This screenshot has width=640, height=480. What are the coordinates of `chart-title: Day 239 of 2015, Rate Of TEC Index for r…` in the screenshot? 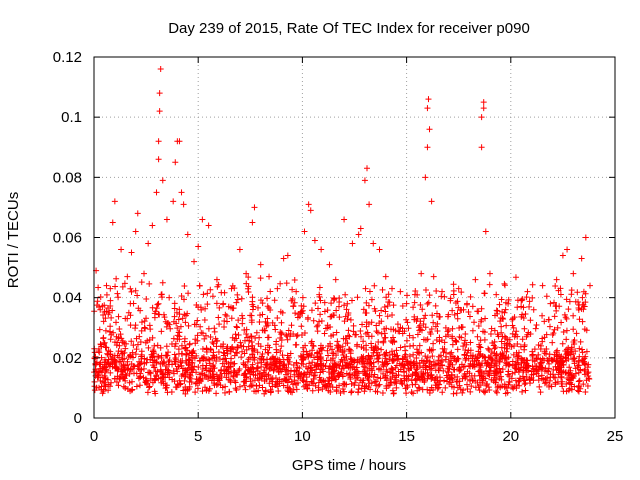 It's located at (349, 28).